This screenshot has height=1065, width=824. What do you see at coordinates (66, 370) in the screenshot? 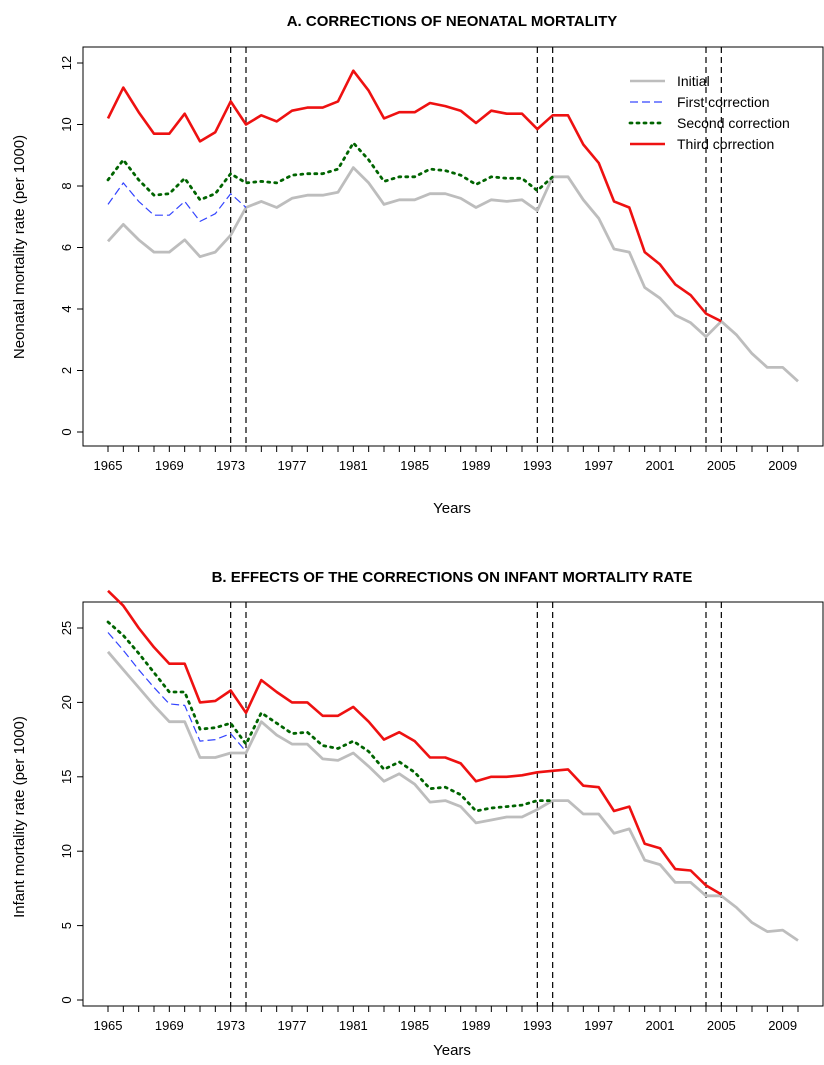
I see `y-tick-label: 2` at bounding box center [66, 370].